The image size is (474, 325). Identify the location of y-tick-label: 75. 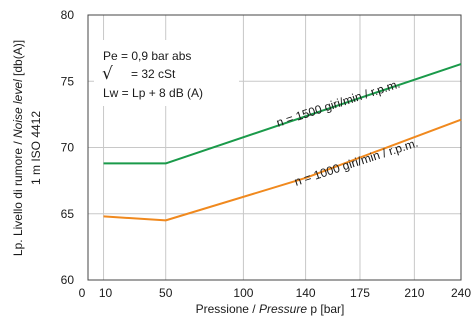
(68, 81).